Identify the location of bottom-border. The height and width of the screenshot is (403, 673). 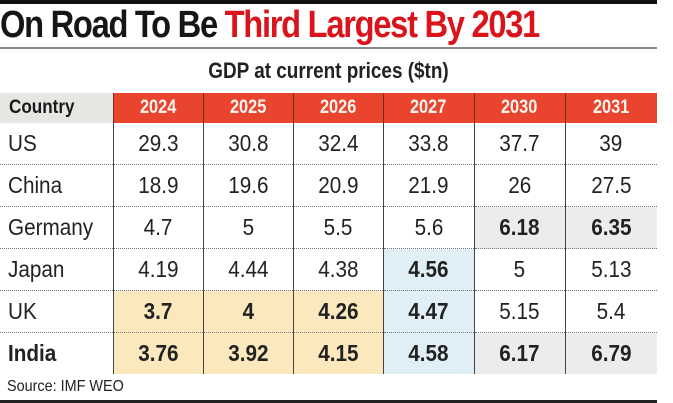
(328, 401).